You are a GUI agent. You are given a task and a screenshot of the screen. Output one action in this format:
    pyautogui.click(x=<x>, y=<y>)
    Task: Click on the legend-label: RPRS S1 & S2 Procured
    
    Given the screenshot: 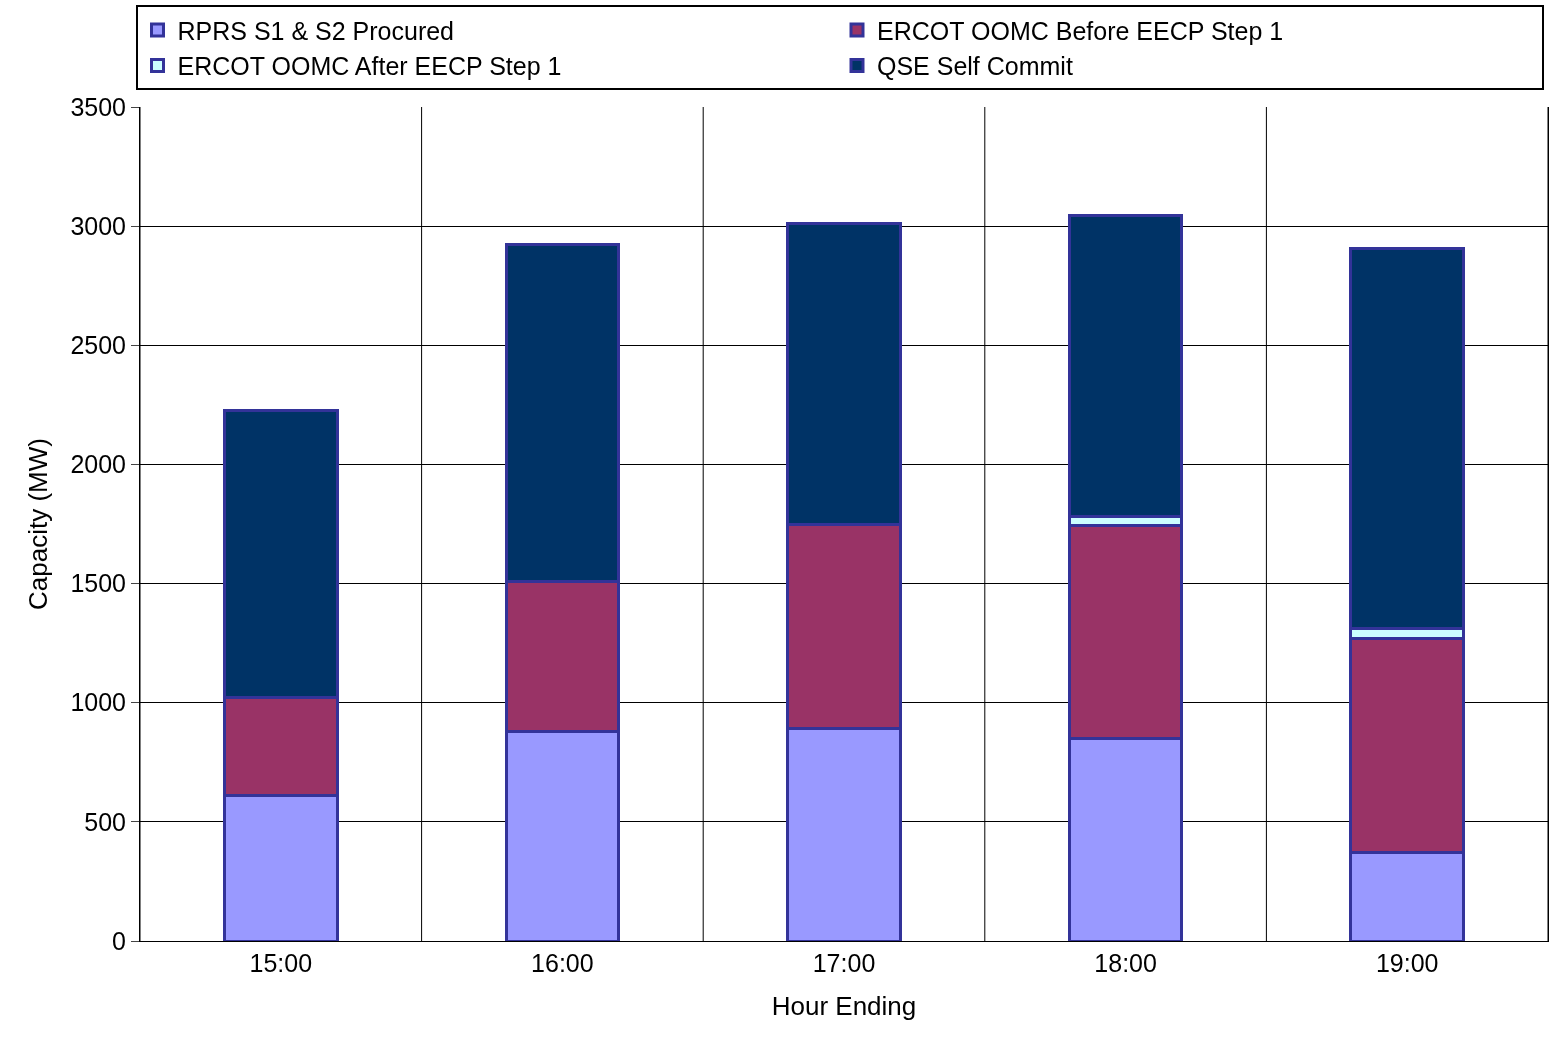 What is the action you would take?
    pyautogui.click(x=316, y=30)
    